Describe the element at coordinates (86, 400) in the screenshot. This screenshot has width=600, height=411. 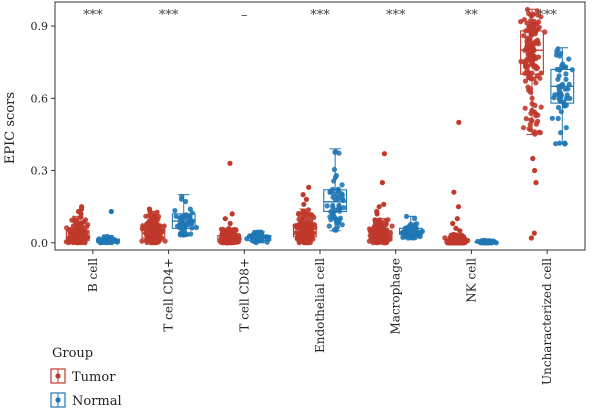
I see `legend-item-normal: Normal` at that location.